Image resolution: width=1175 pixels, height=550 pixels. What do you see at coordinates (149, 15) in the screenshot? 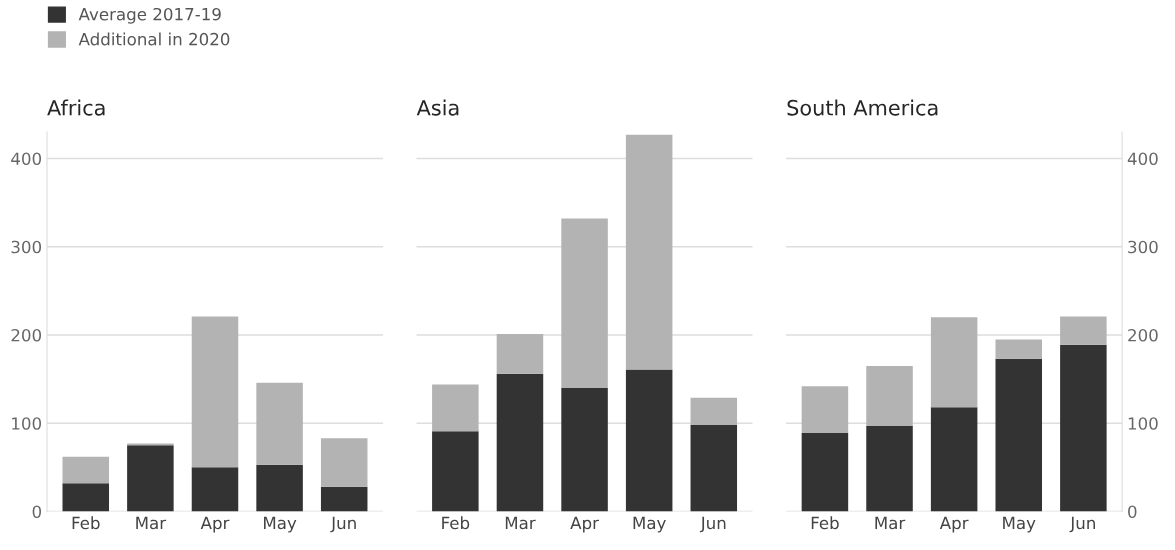
I see `legend-label: Average 2017-19` at bounding box center [149, 15].